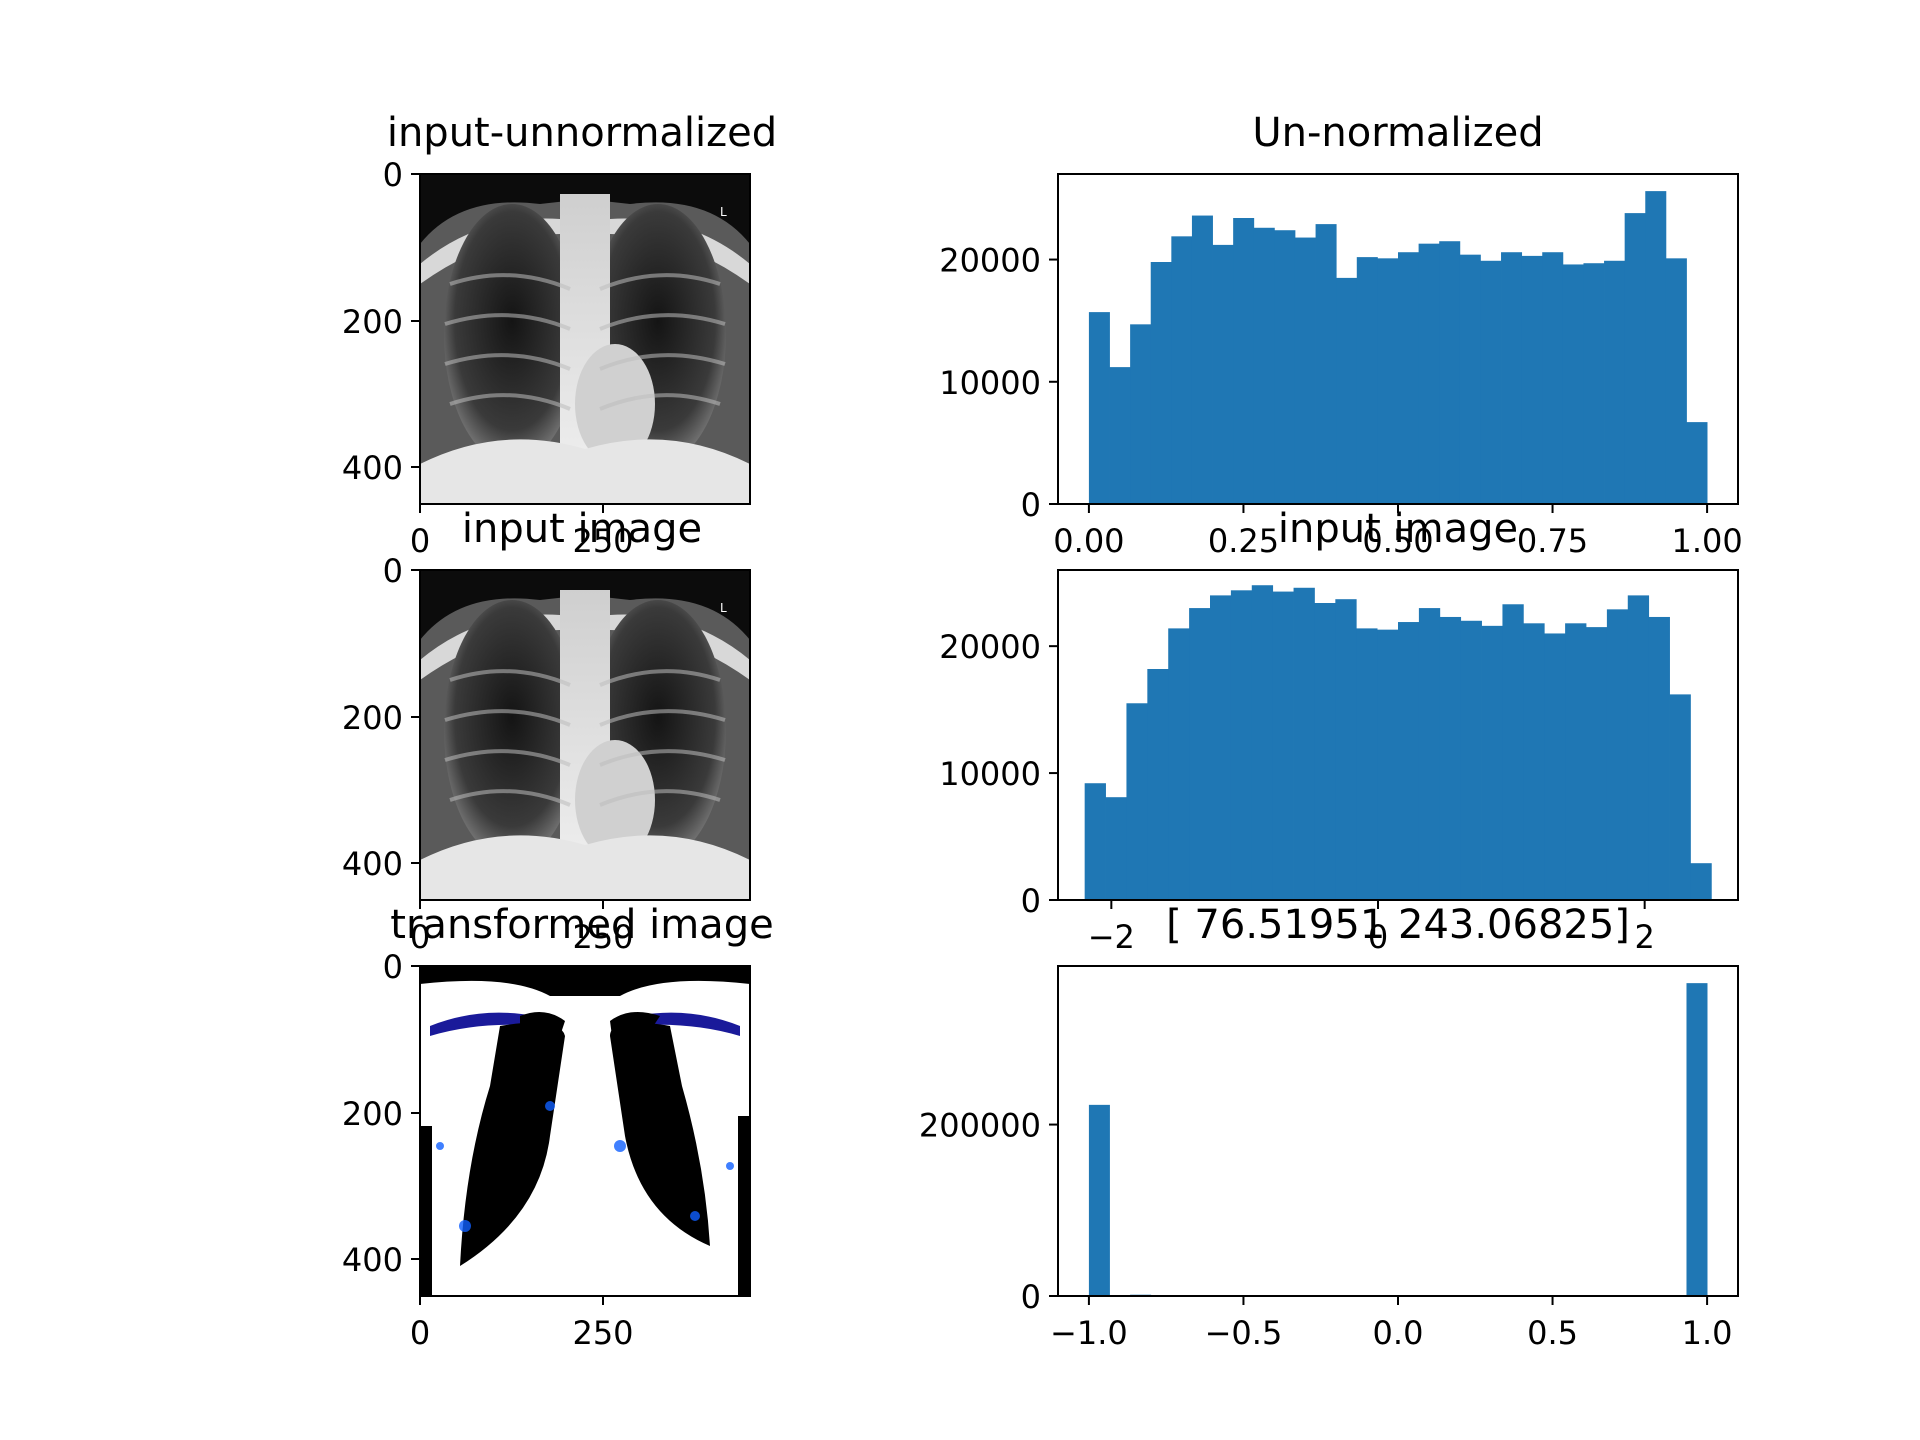  I want to click on panel-title: input-unnormalized, so click(582, 133).